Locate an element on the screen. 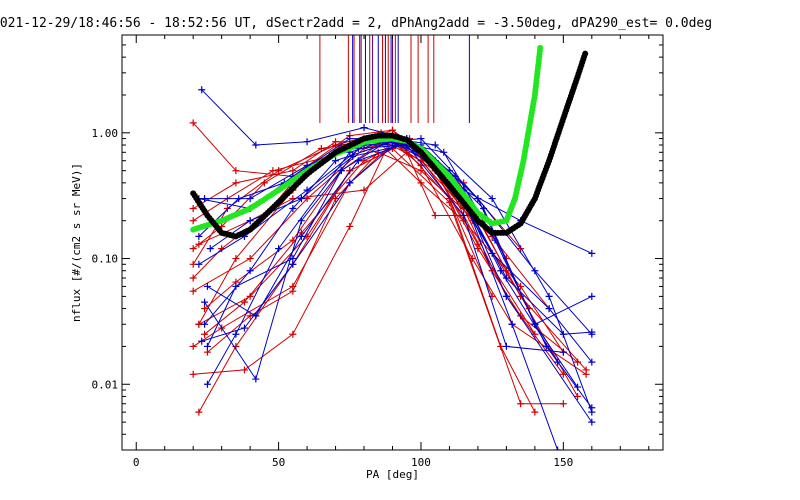 Image resolution: width=800 pixels, height=500 pixels. y-tick-label: 1.00 is located at coordinates (105, 133).